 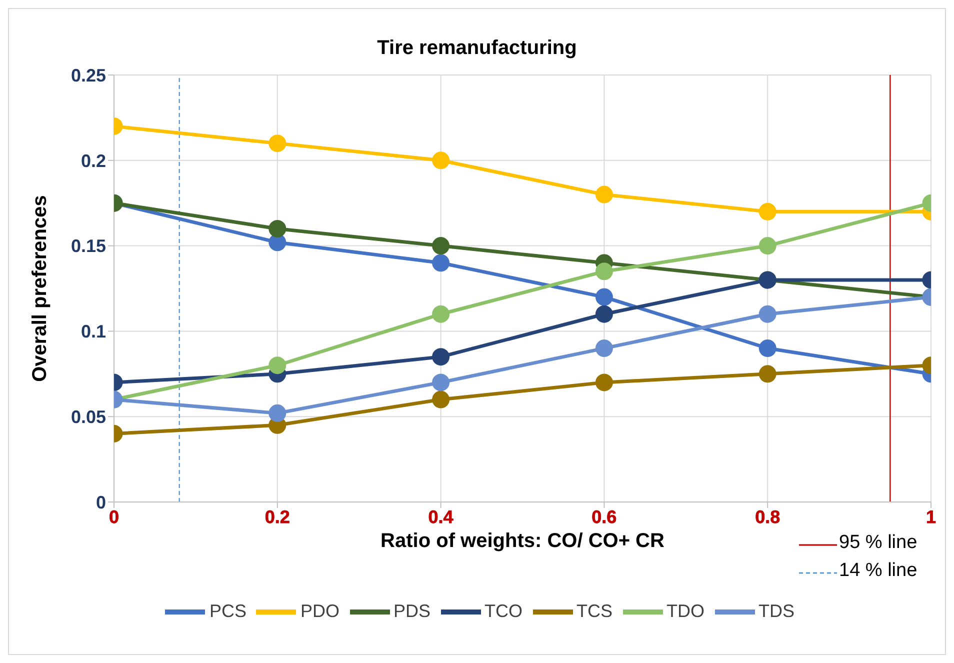 I want to click on legend-label: TCS, so click(x=594, y=610).